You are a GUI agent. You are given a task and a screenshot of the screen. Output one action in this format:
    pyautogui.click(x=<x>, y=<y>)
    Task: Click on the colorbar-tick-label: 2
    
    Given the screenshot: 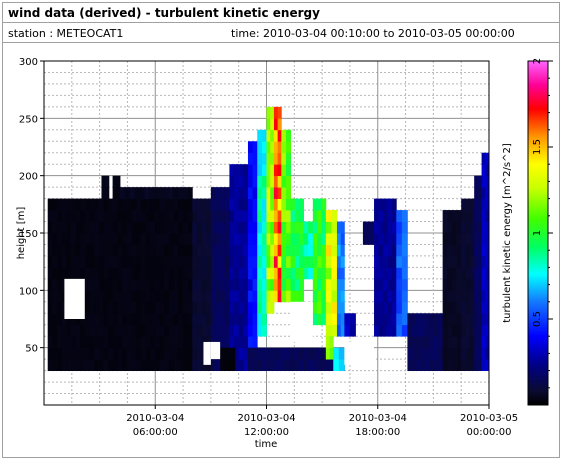 What is the action you would take?
    pyautogui.click(x=537, y=61)
    